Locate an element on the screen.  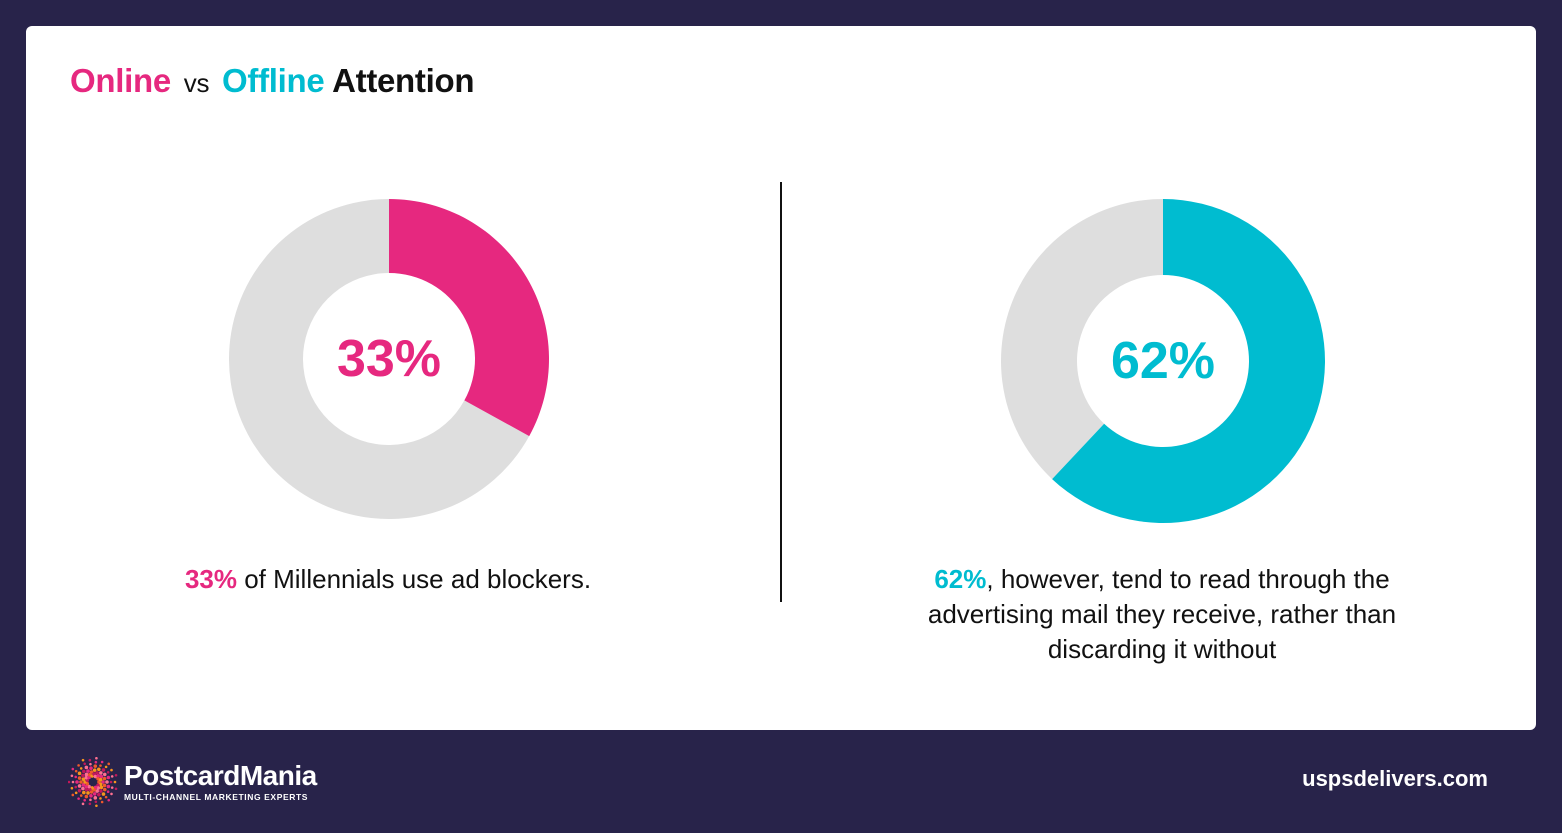
title-attention: Attention is located at coordinates (403, 80).